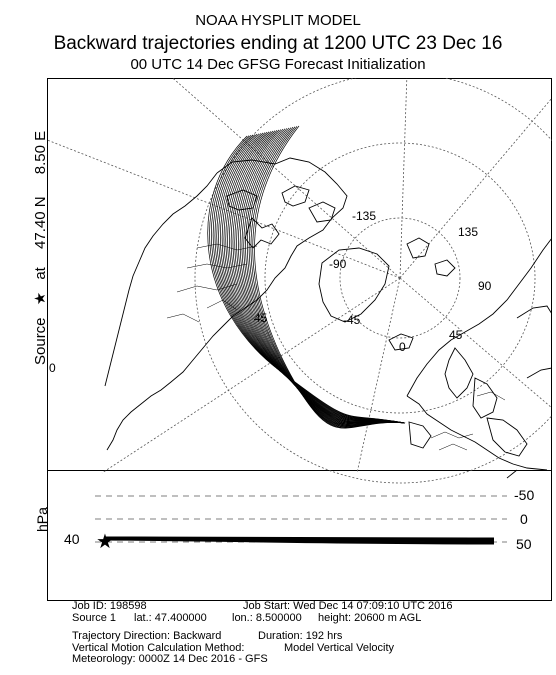  What do you see at coordinates (105, 541) in the screenshot?
I see `source-star-vertical-icon: ★` at bounding box center [105, 541].